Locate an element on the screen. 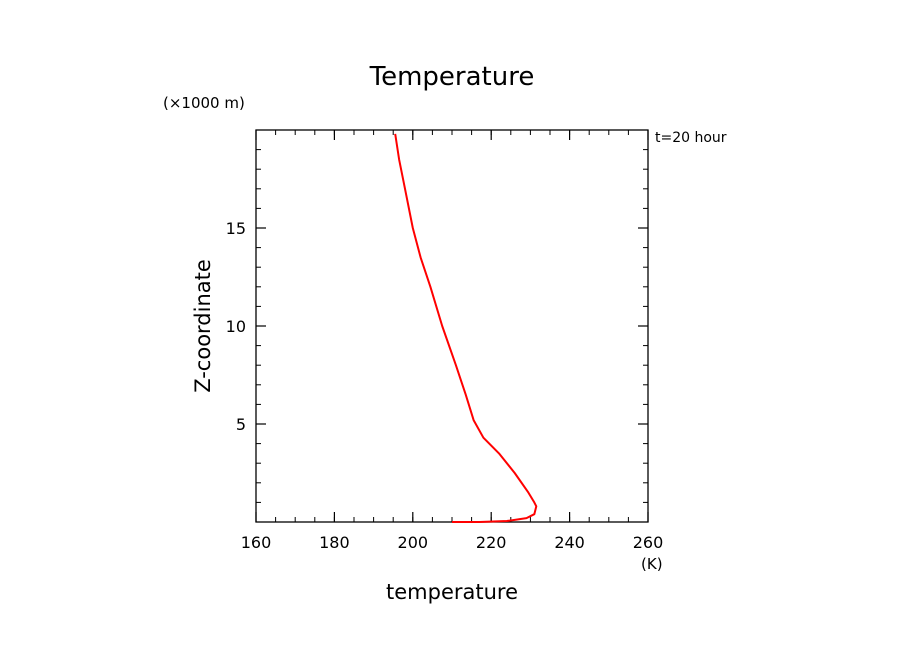 The image size is (904, 654). x-unit-label: (K) is located at coordinates (652, 564).